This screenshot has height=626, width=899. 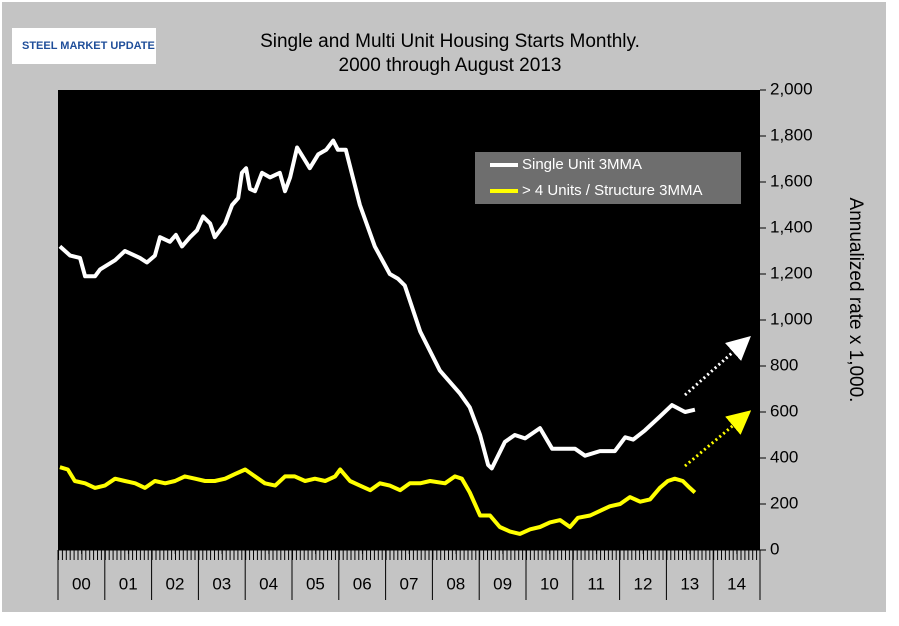 I want to click on x-tick-label: 00, so click(x=81, y=583).